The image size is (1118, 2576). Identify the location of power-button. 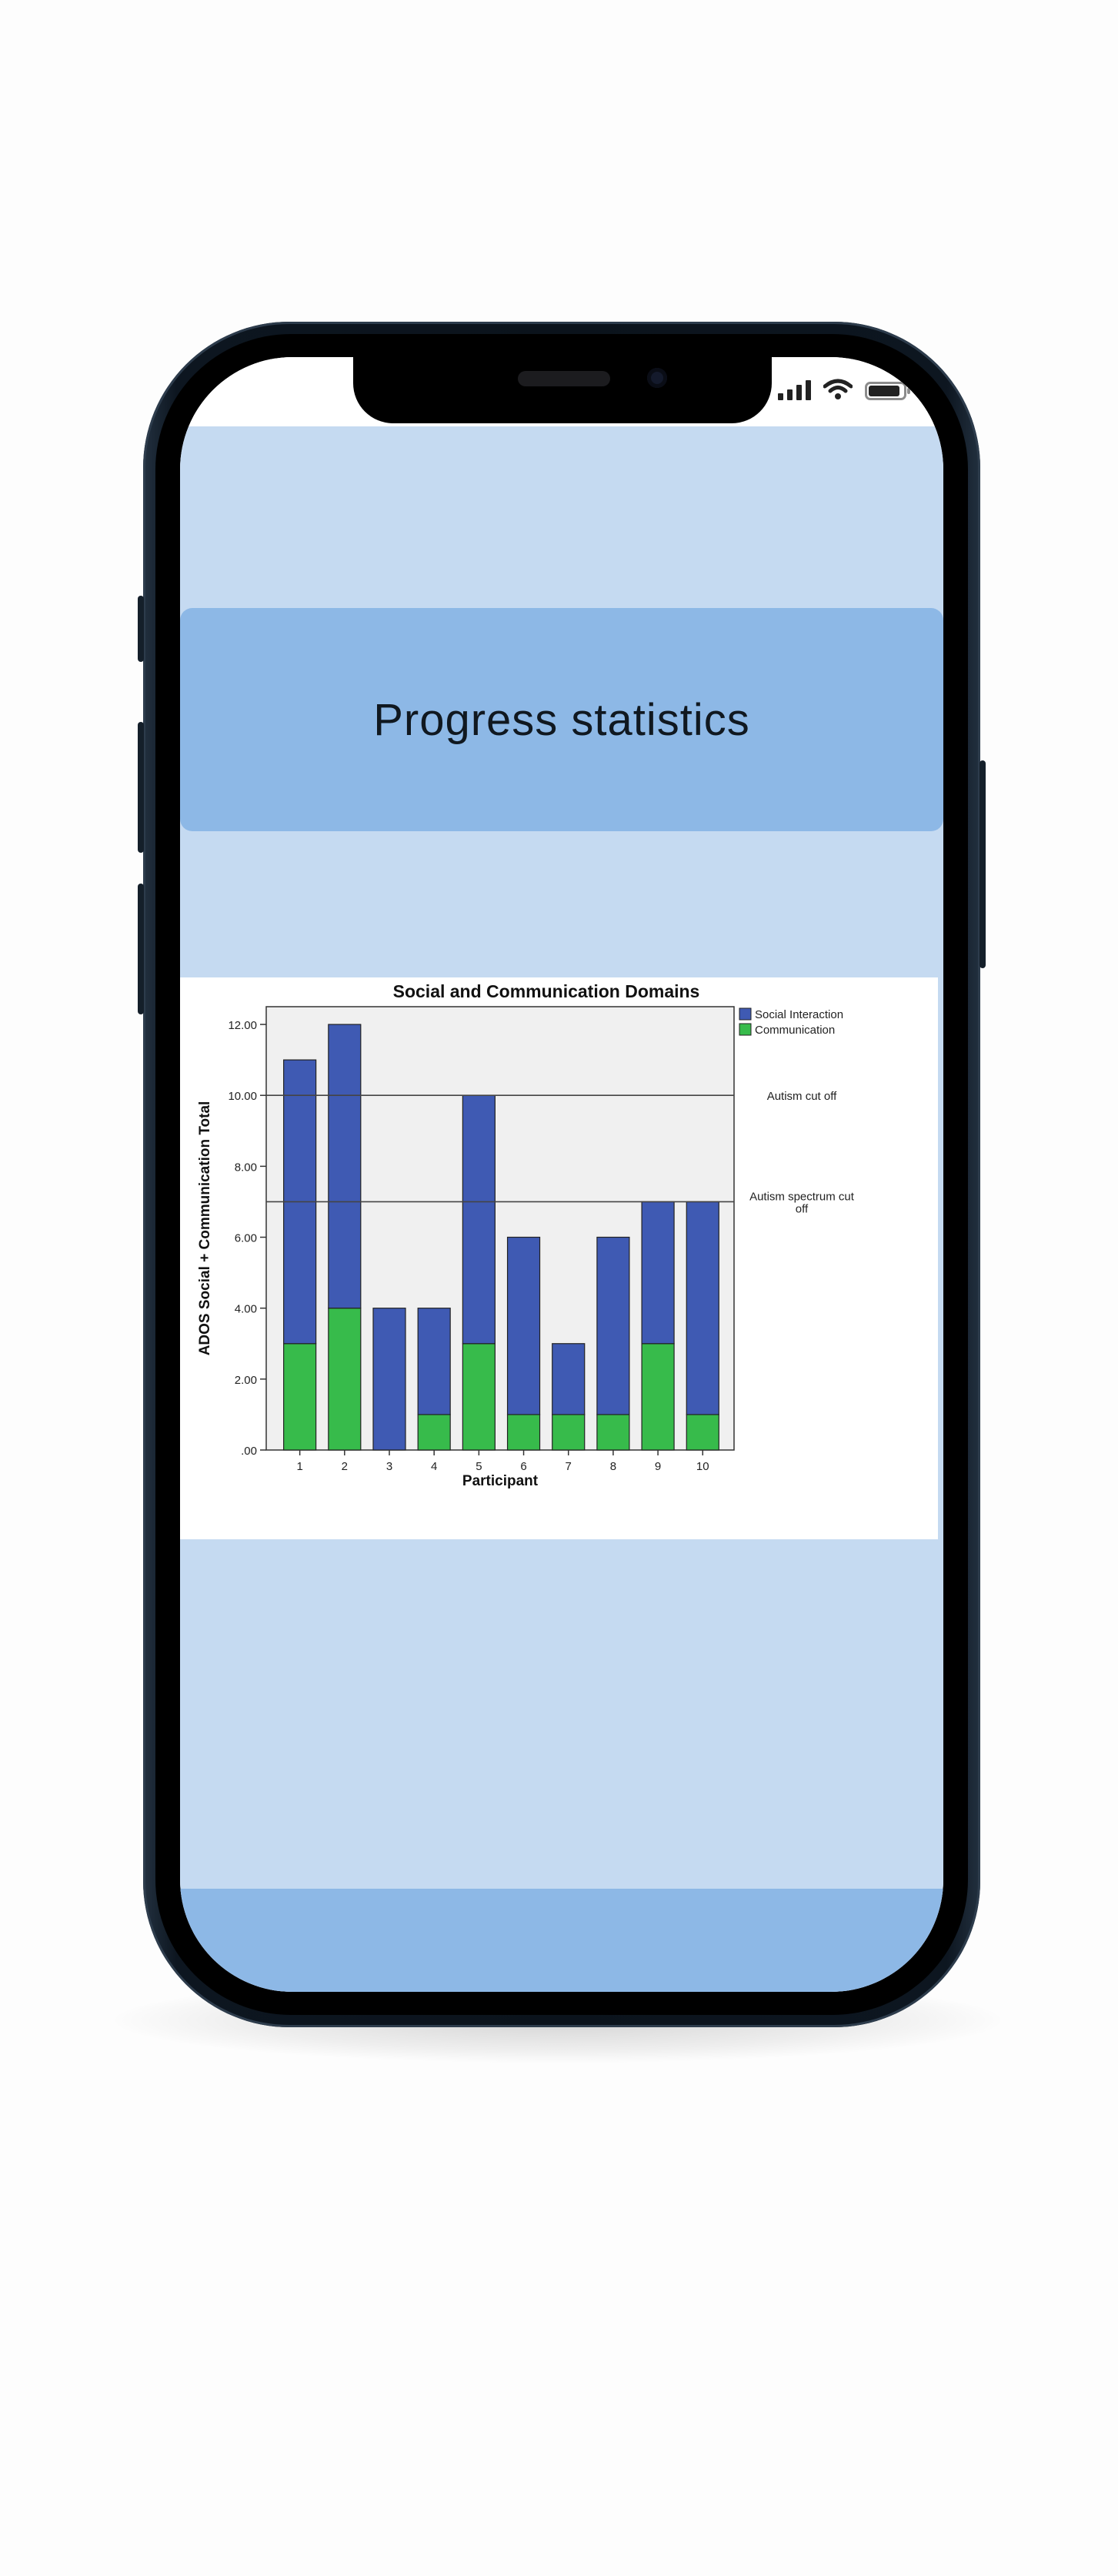
(983, 864).